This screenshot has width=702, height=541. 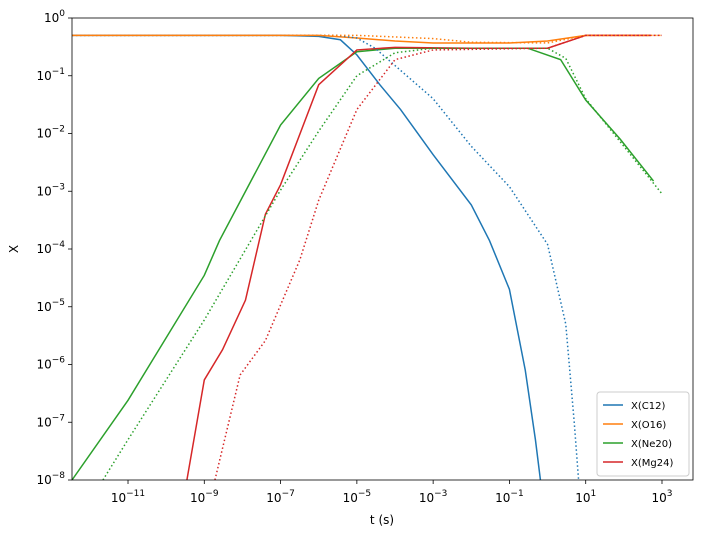 I want to click on legend-box, so click(x=643, y=434).